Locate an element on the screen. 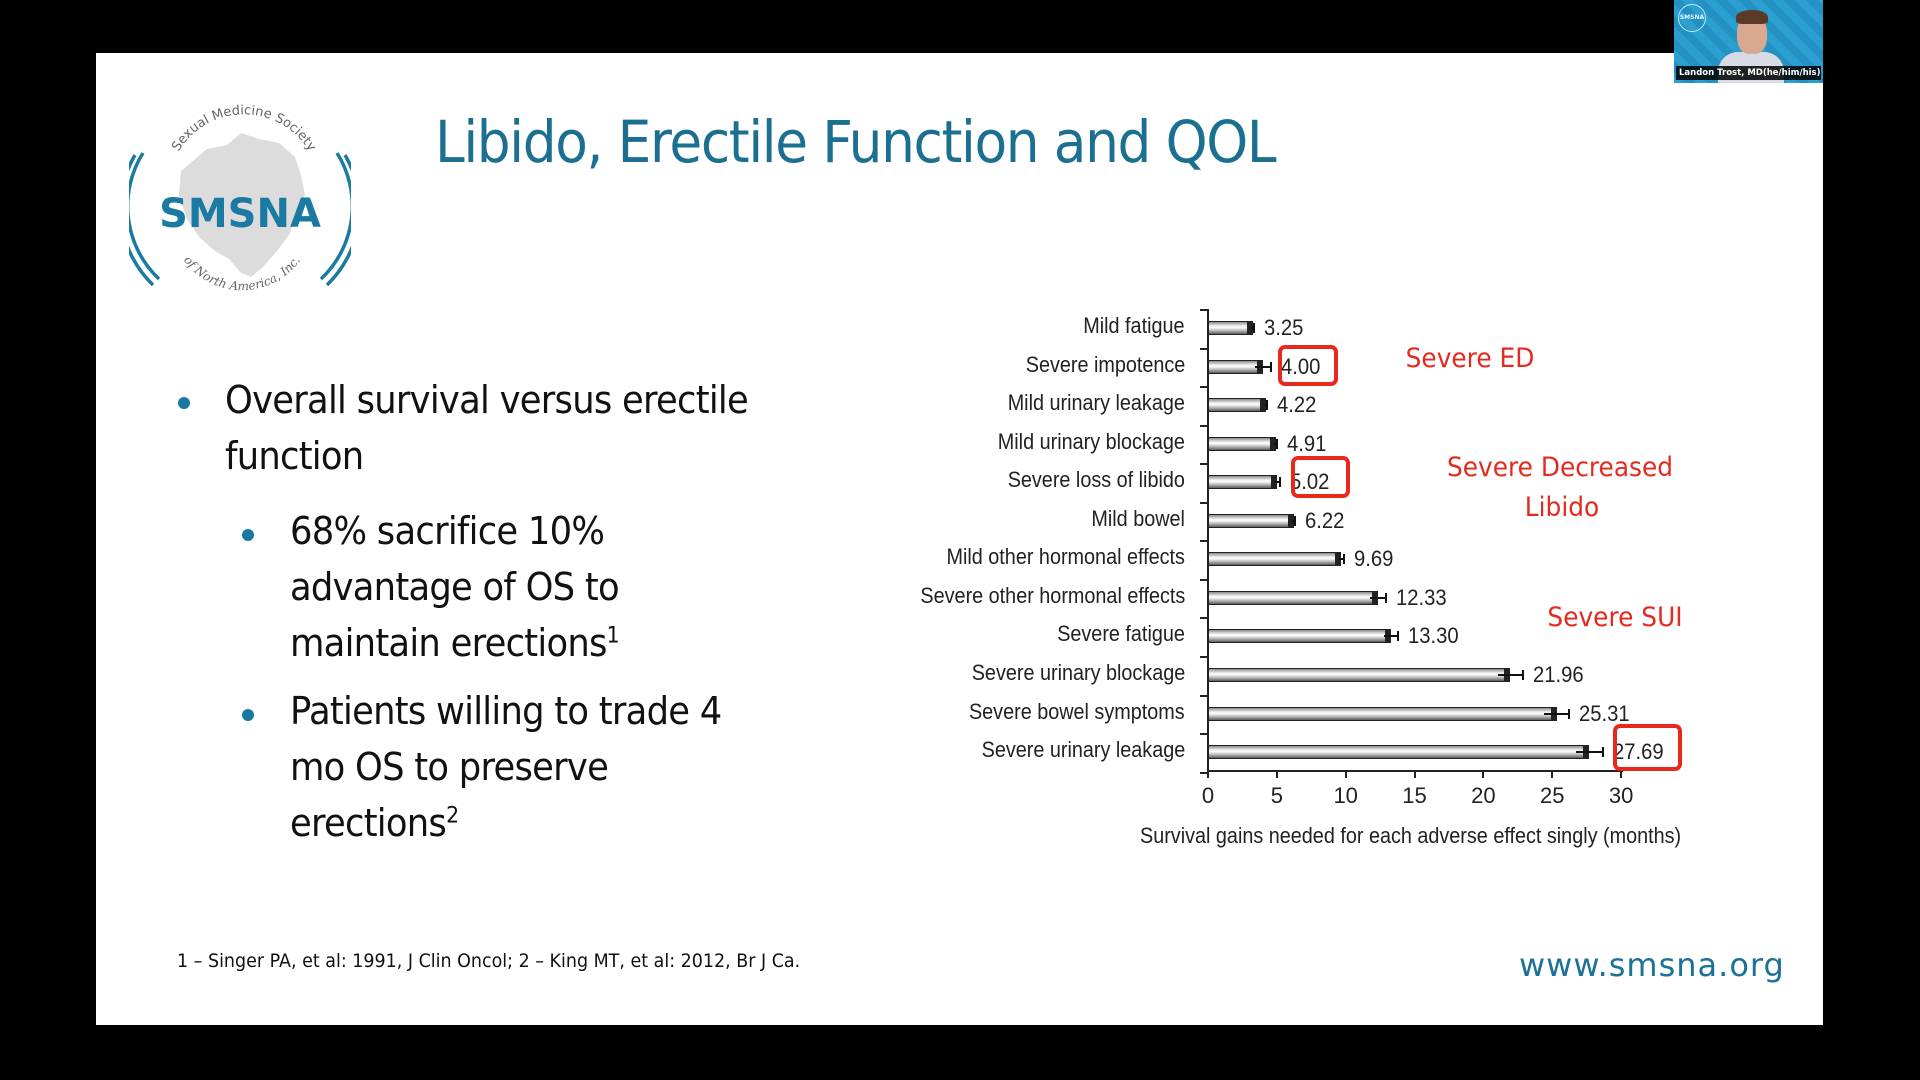 The image size is (1920, 1080). value-label: 12.33 is located at coordinates (1421, 597).